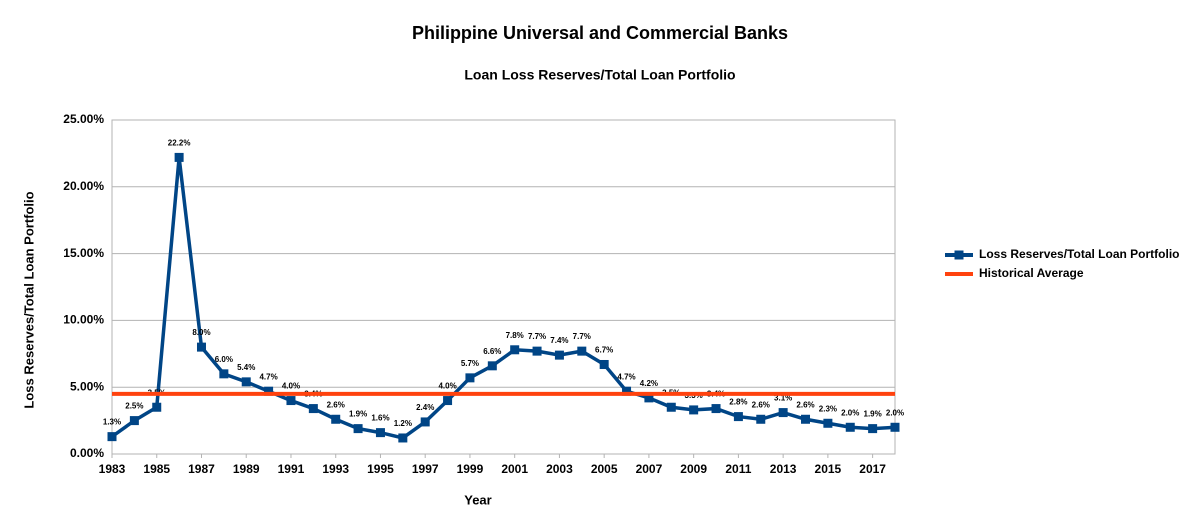  Describe the element at coordinates (514, 469) in the screenshot. I see `x-tick-label: 2001` at that location.